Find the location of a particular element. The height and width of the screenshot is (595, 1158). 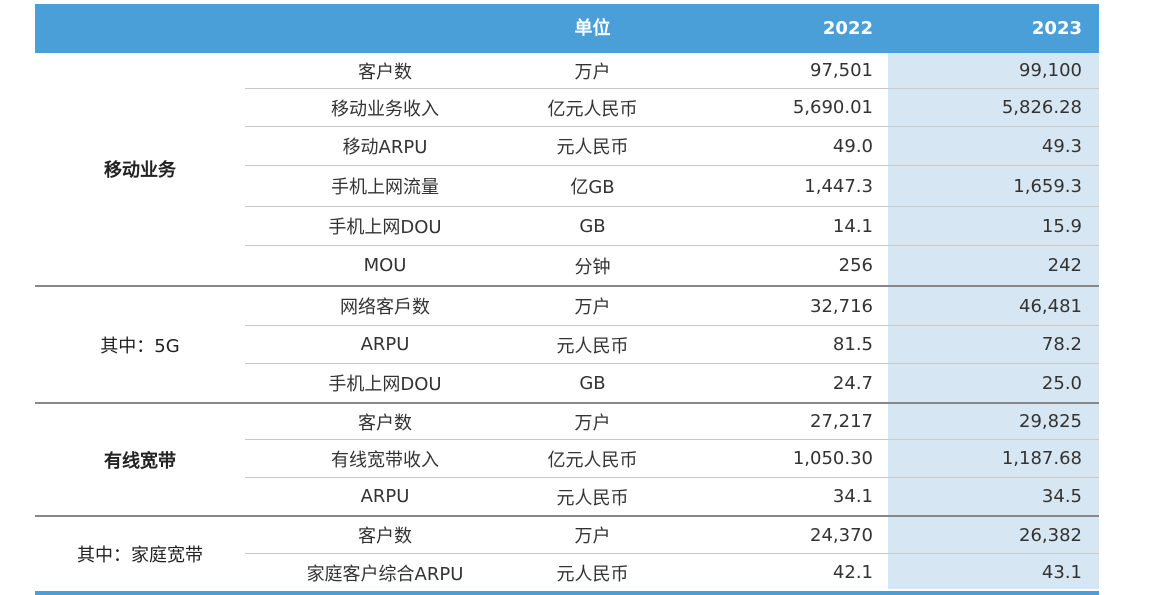

unit-cell: 分钟 is located at coordinates (592, 267).